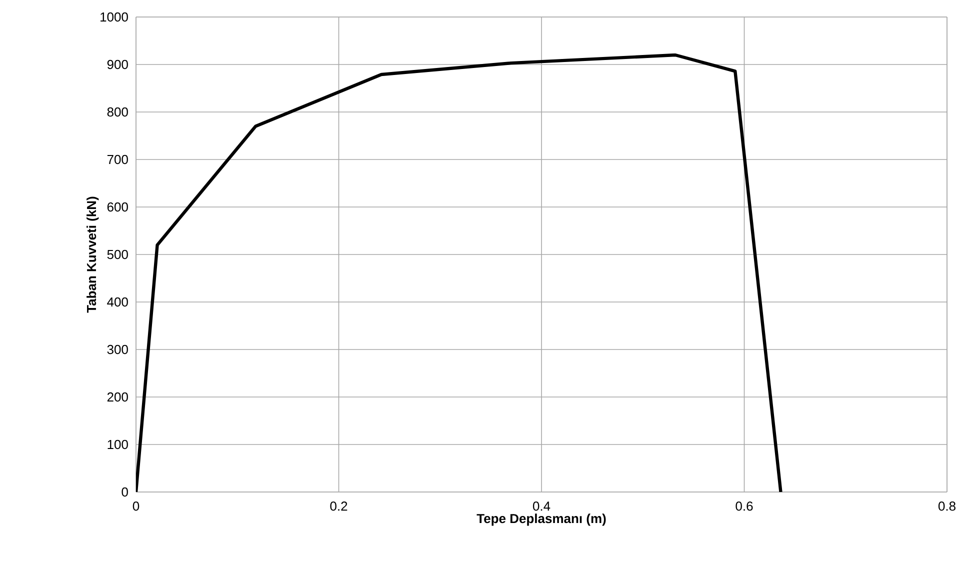  Describe the element at coordinates (92, 254) in the screenshot. I see `y-axis-title: Taban Kuvveti (kN)` at that location.